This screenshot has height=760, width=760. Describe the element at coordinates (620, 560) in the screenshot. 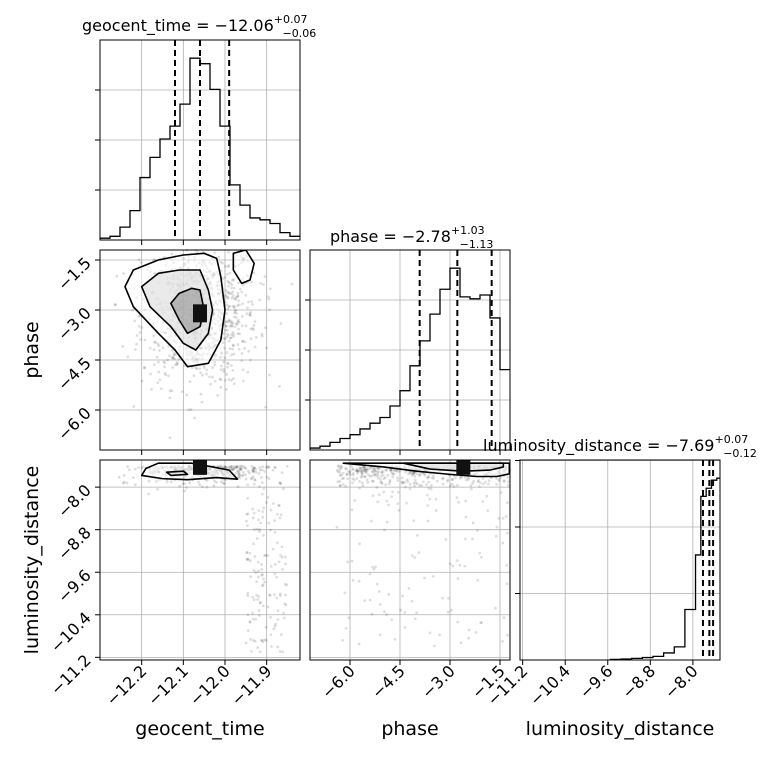

I see `panel-frame` at that location.